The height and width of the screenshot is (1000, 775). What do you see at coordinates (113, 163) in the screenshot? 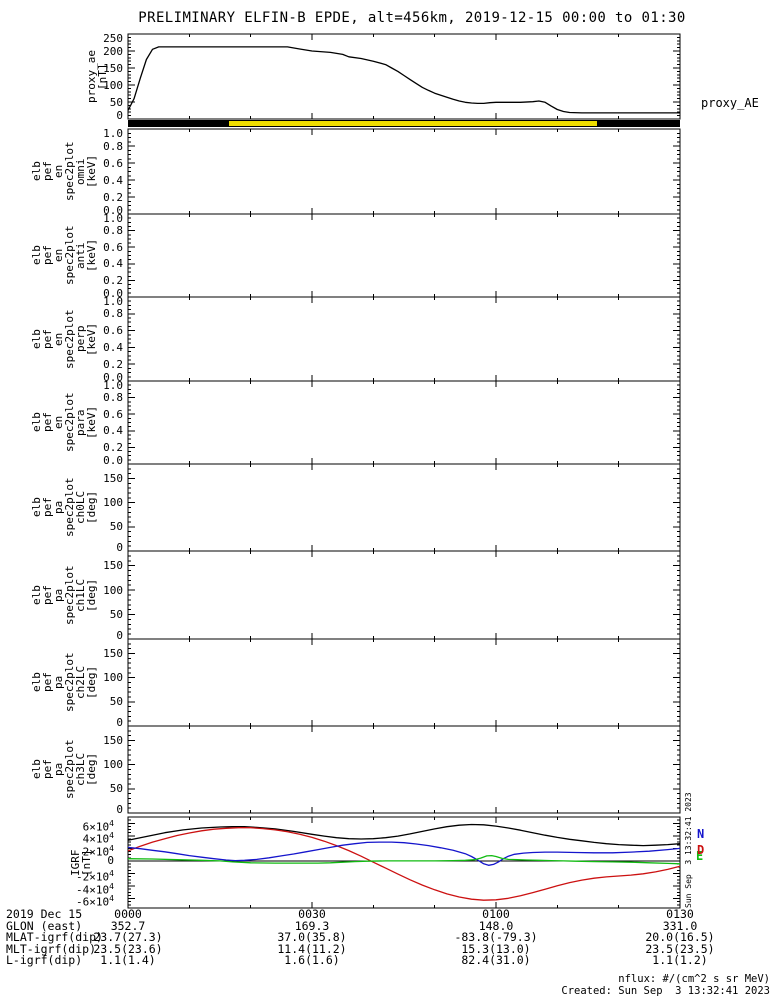
I see `spec0-y-tick-label: 0.6` at bounding box center [113, 163].